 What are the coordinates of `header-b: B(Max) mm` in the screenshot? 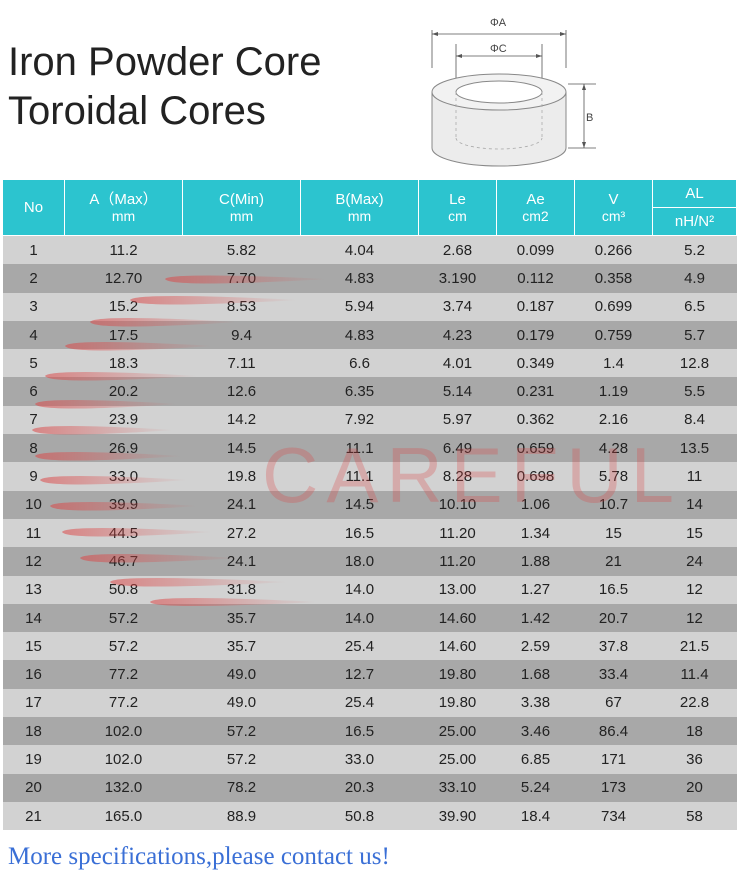 It's located at (359, 207).